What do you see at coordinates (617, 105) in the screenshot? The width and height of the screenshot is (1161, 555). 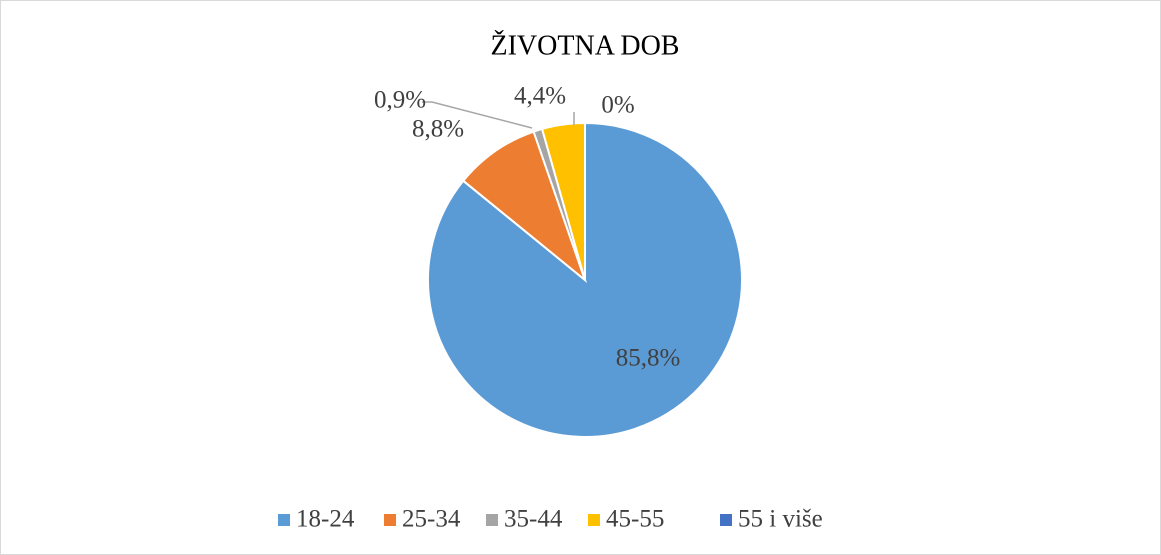 I see `data-label: 0%` at bounding box center [617, 105].